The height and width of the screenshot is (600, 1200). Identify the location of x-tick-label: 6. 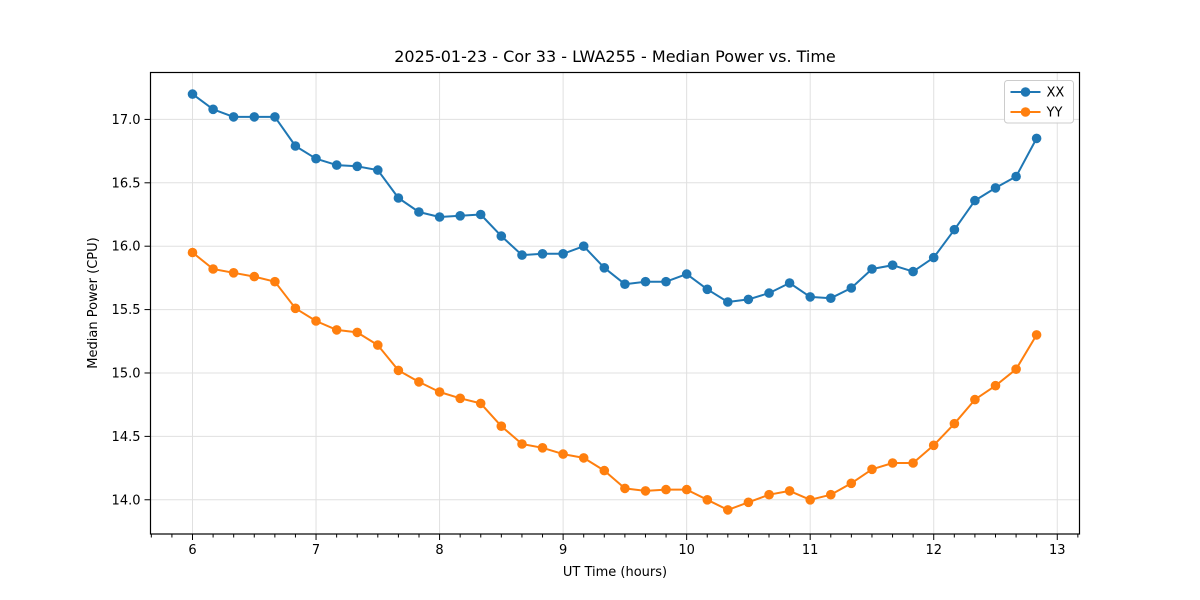
(192, 550).